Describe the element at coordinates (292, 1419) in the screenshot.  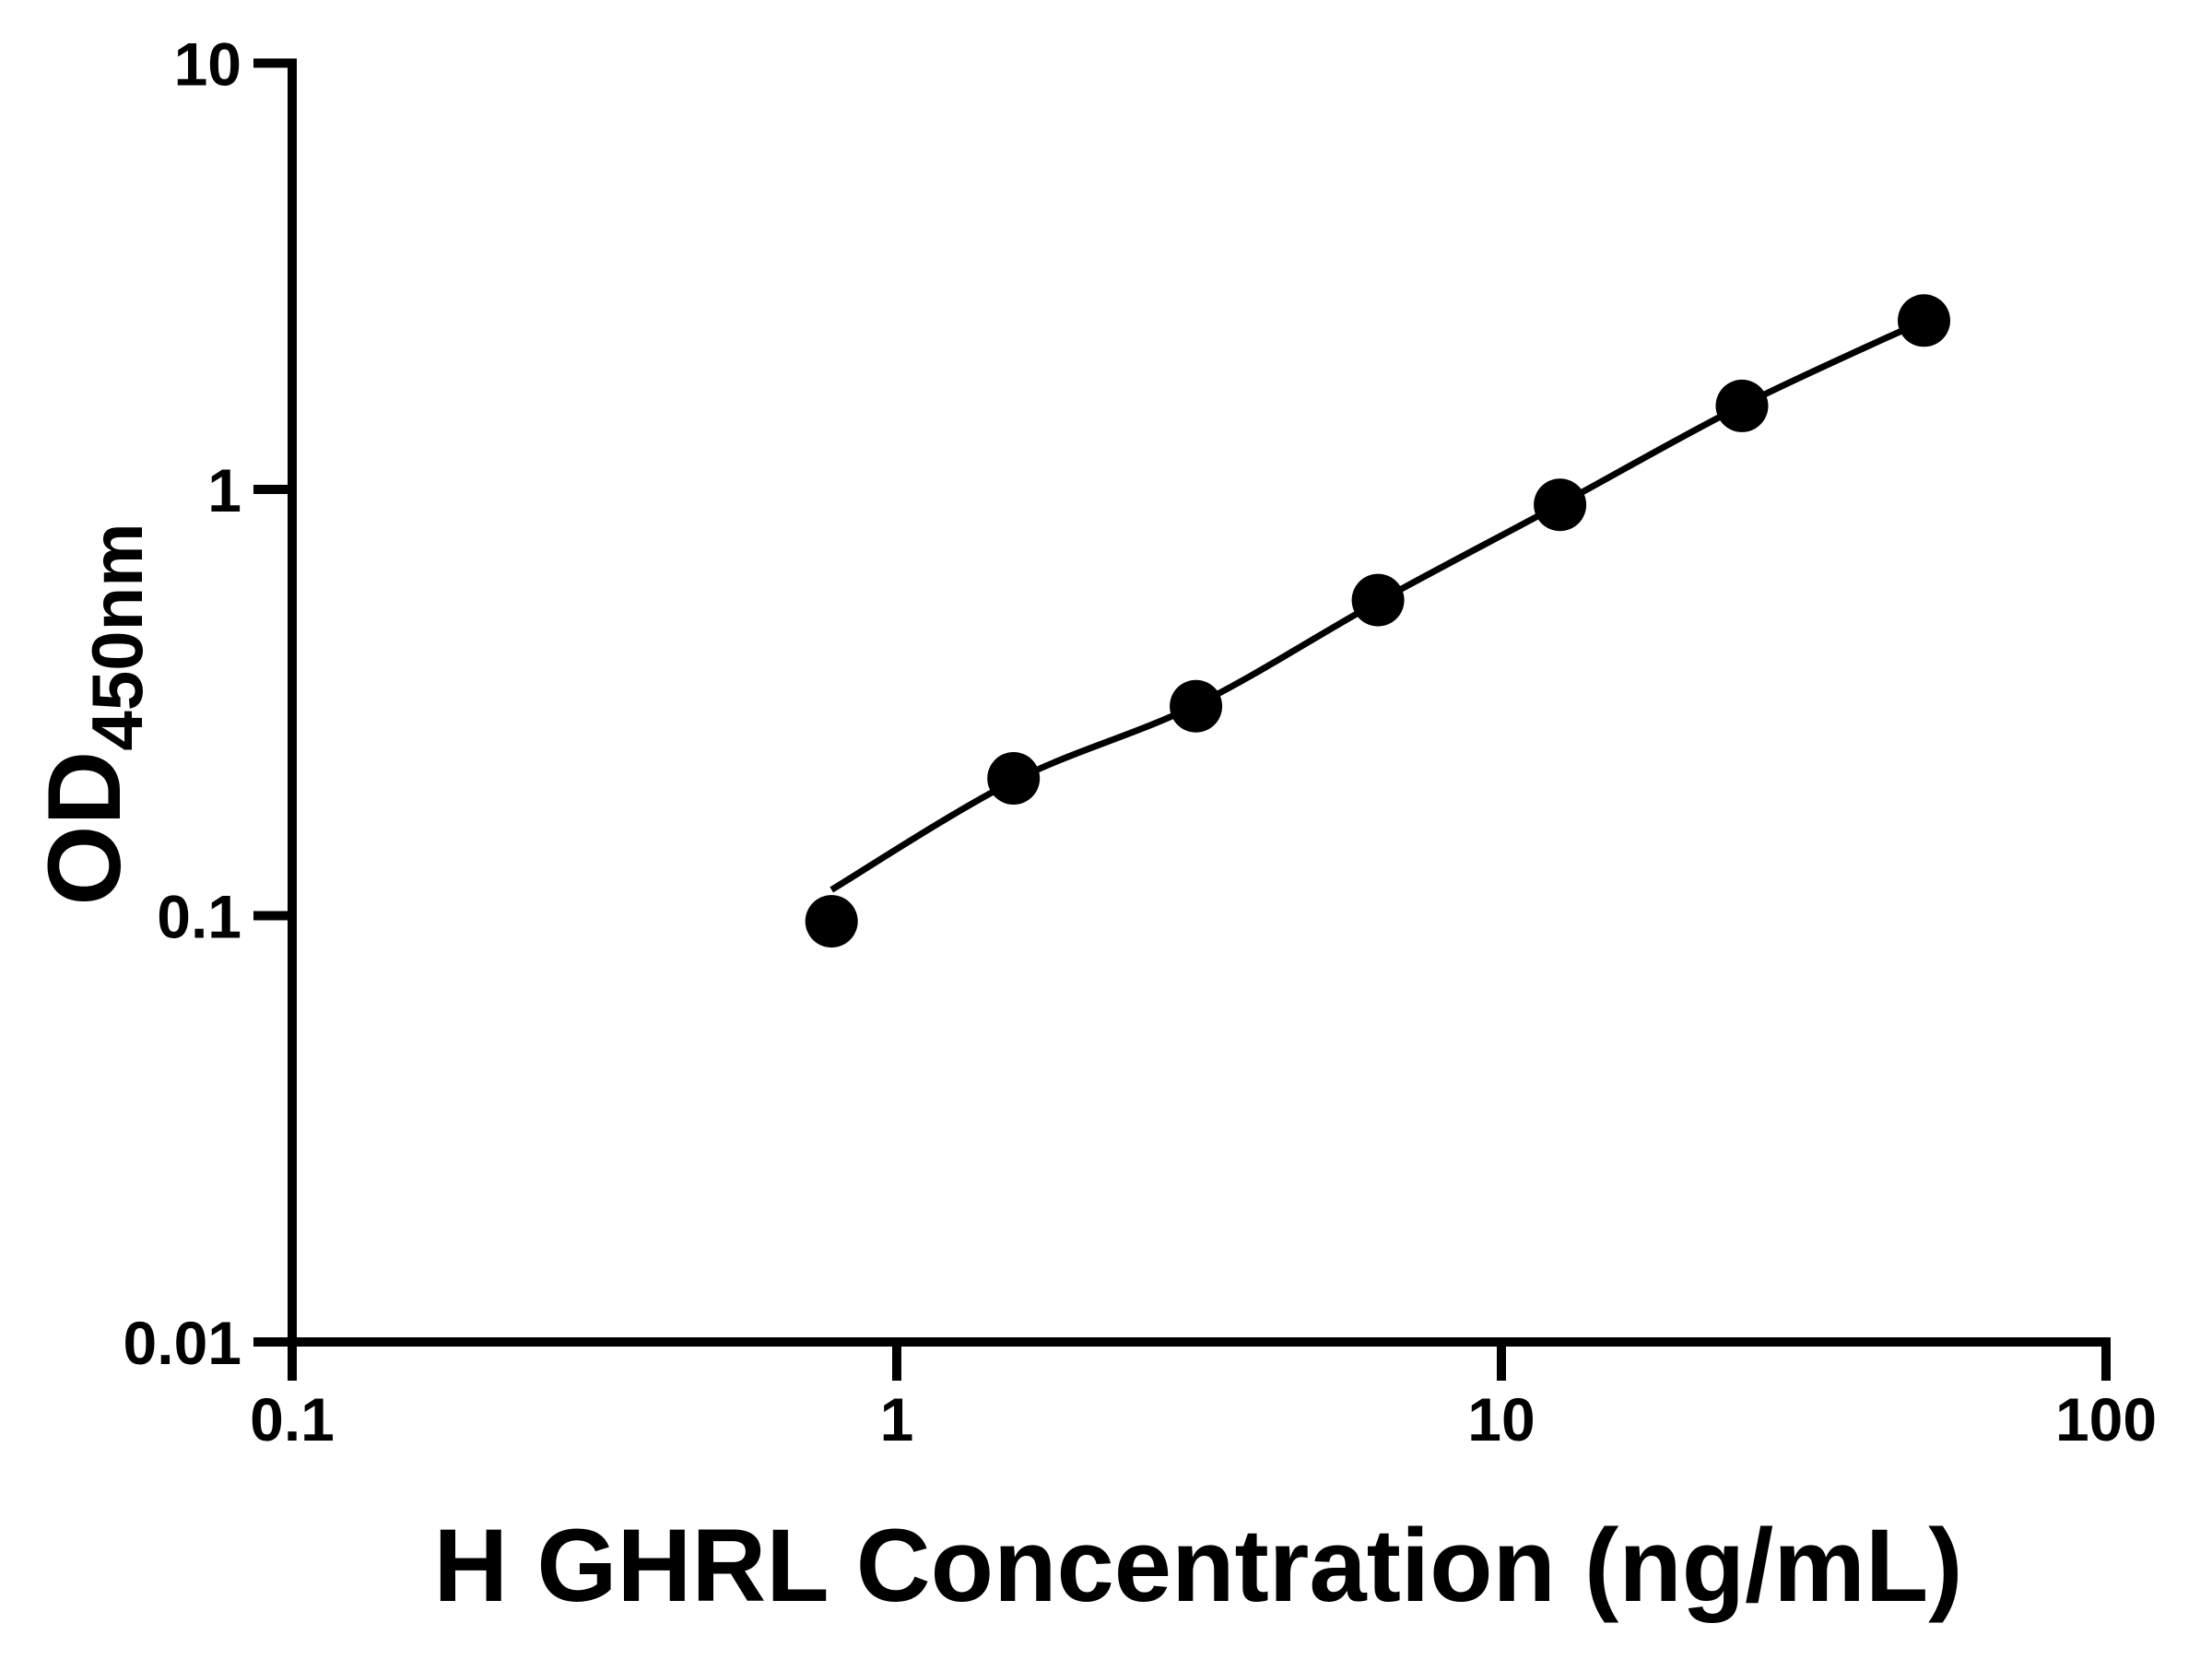
I see `x-tick-label: 0.1` at that location.